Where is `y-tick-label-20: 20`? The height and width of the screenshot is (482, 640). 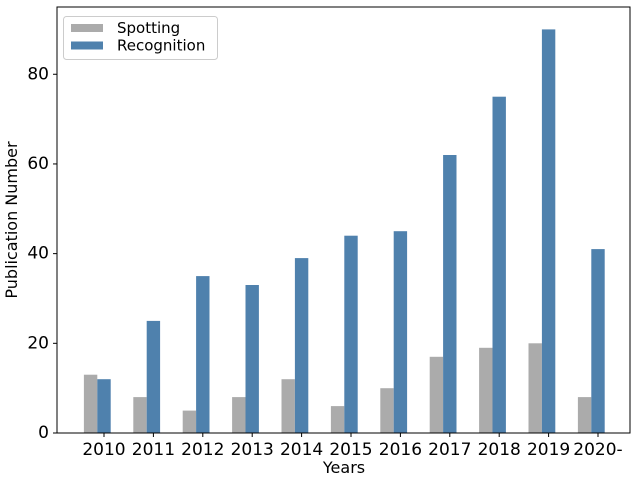
y-tick-label-20: 20 is located at coordinates (38, 343).